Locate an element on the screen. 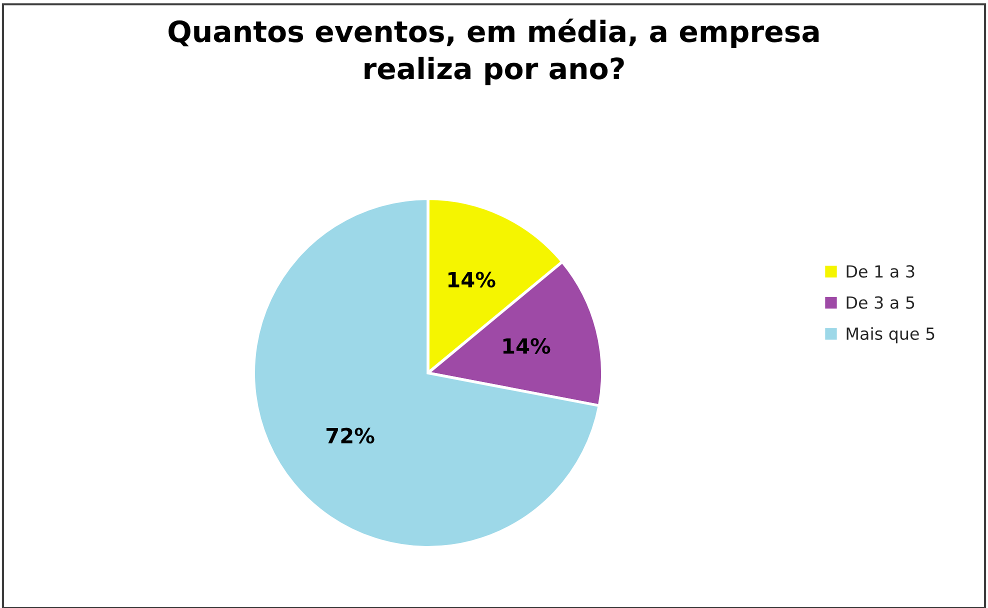  legend-label: De 3 a 5 is located at coordinates (880, 302).